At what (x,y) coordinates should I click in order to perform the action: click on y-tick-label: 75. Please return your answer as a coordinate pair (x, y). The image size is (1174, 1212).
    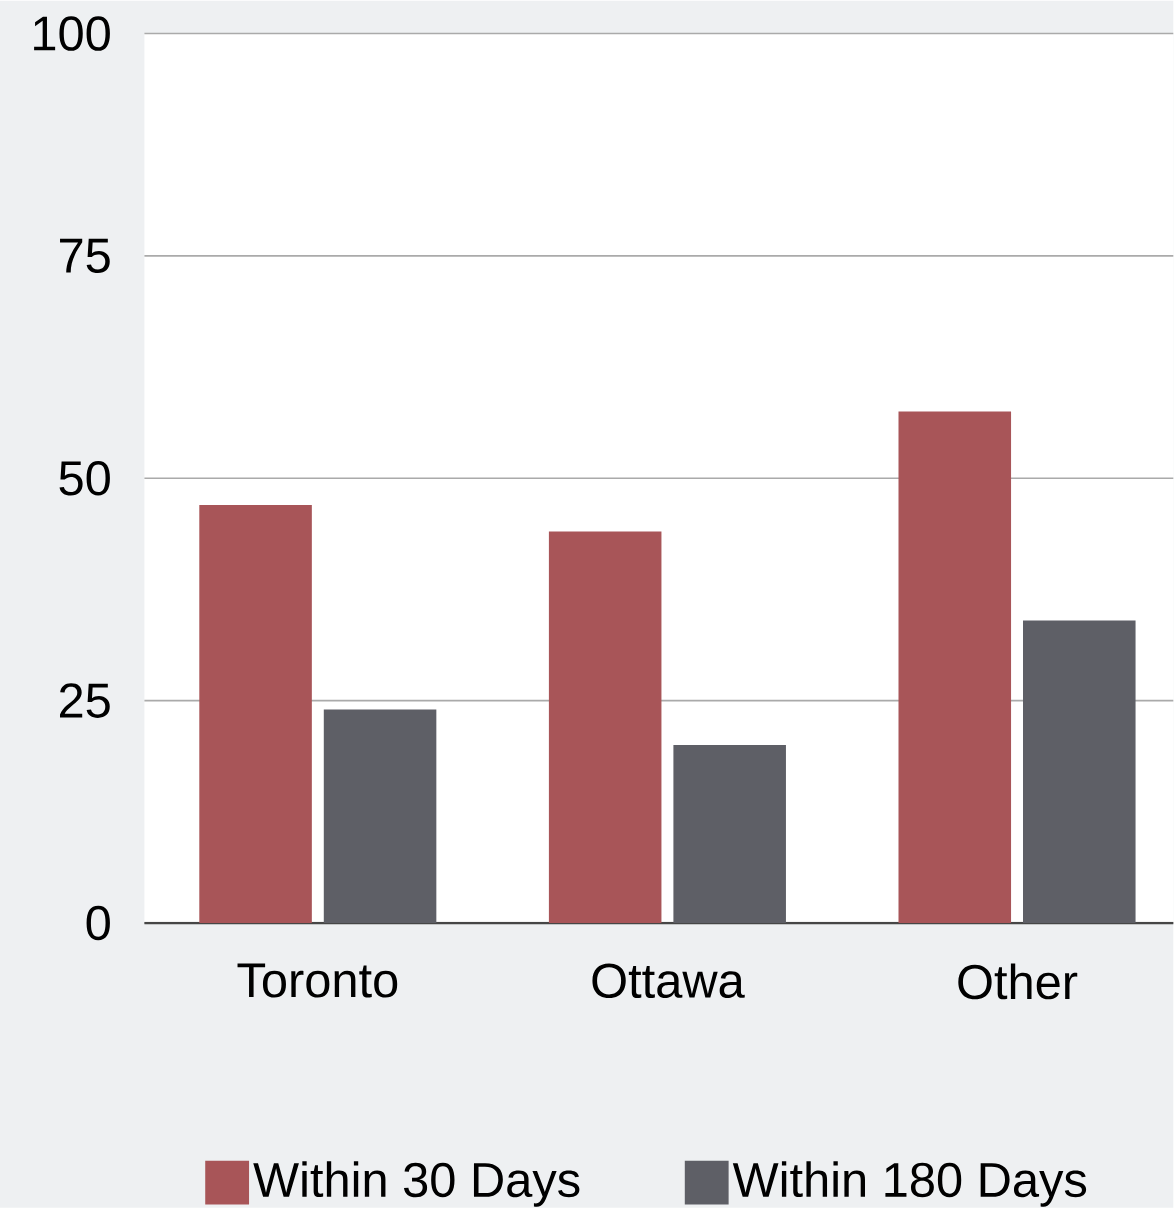
    Looking at the image, I should click on (84, 255).